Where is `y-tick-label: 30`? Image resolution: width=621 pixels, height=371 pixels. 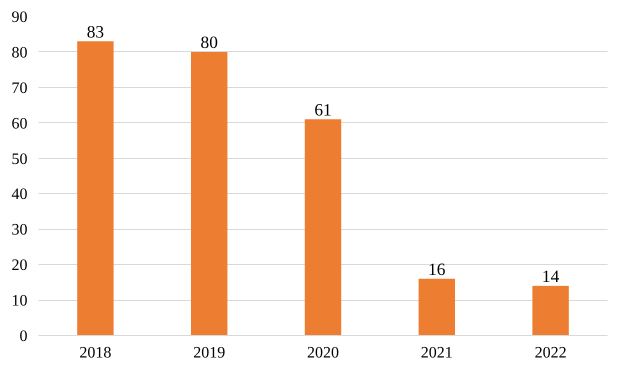 y-tick-label: 30 is located at coordinates (20, 230).